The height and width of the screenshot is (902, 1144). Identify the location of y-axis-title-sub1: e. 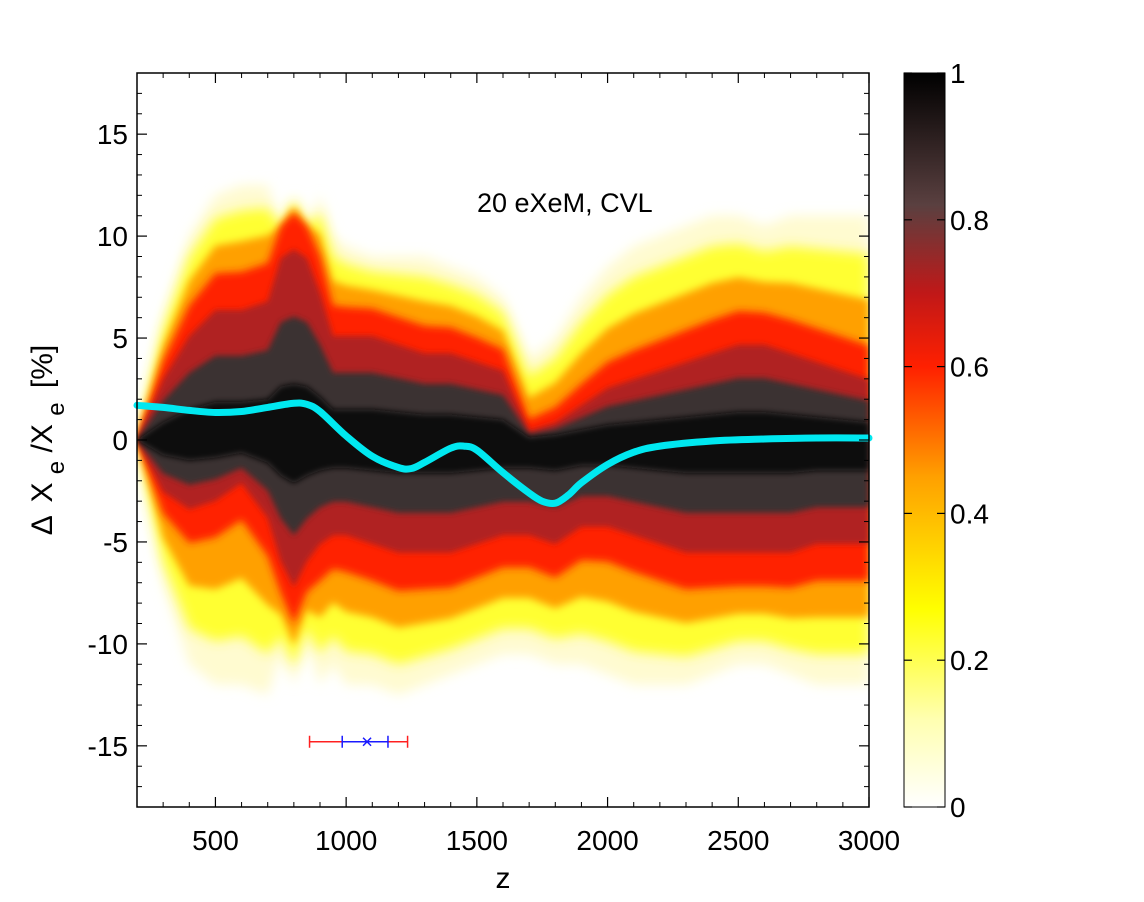
(56, 467).